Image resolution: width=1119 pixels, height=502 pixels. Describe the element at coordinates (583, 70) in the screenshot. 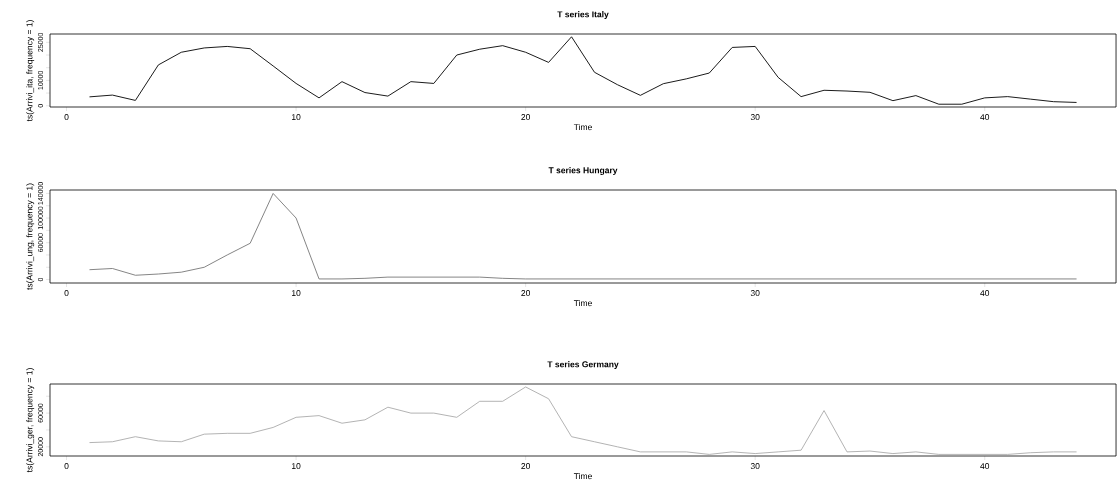

I see `line-series` at that location.